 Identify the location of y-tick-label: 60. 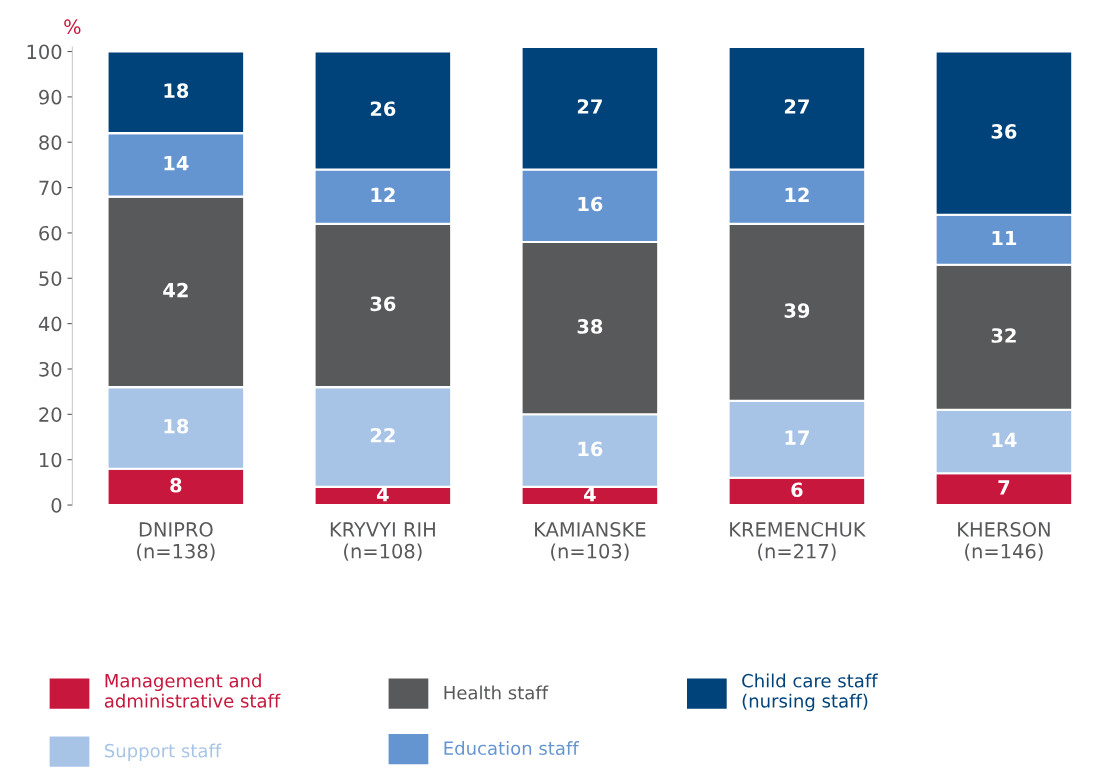
(50, 233).